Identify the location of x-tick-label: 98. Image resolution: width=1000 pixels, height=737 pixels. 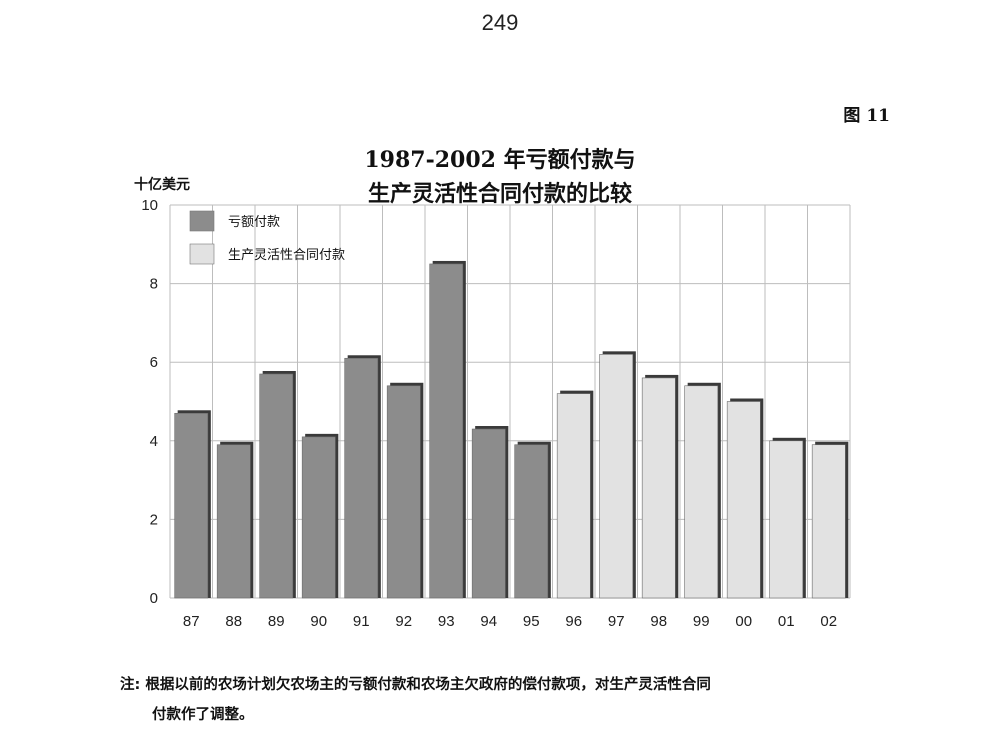
(658, 621).